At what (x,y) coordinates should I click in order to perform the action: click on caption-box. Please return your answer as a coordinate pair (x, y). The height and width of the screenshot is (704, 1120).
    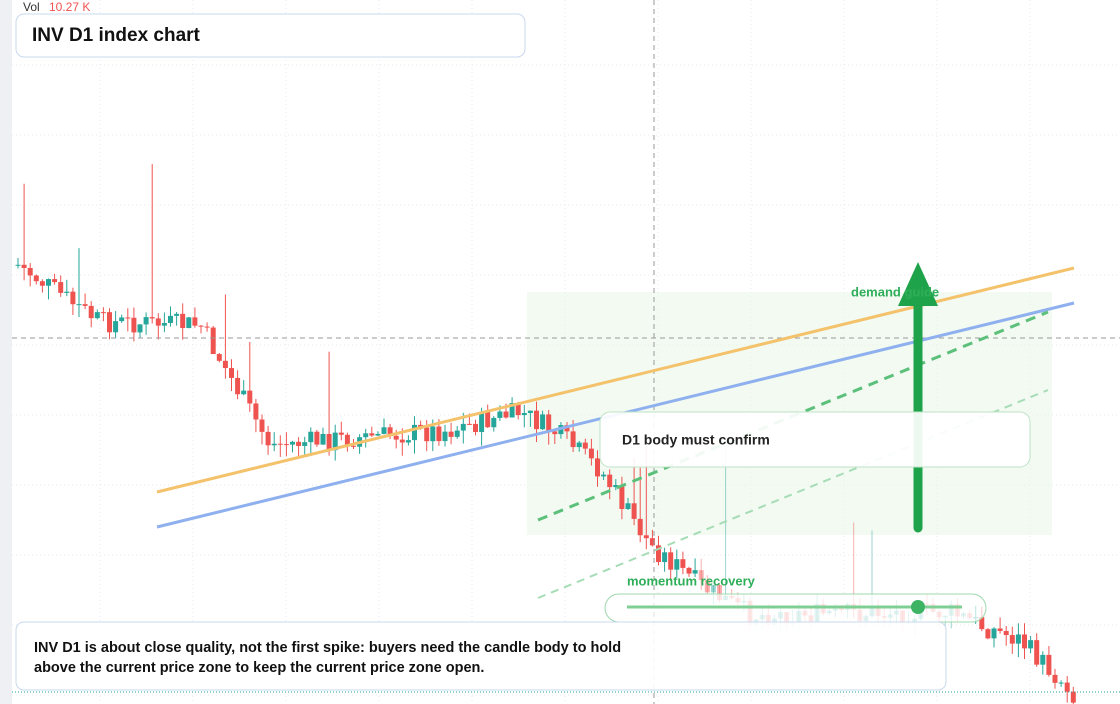
    Looking at the image, I should click on (481, 656).